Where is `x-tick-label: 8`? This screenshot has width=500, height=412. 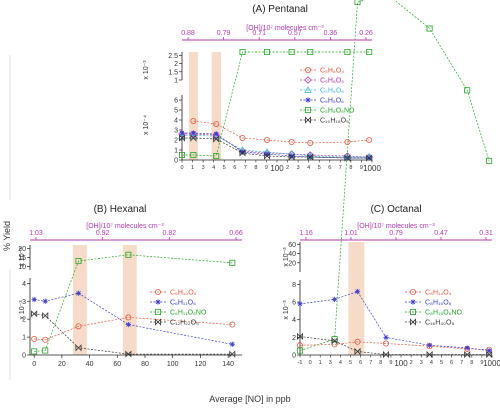
x-tick-label: 8 is located at coordinates (471, 363).